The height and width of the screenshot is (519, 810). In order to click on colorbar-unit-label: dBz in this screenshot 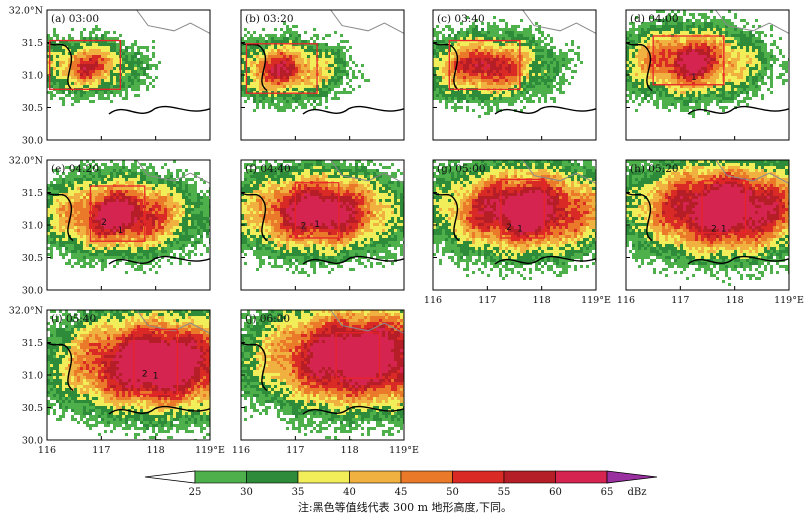, I will do `click(636, 492)`.